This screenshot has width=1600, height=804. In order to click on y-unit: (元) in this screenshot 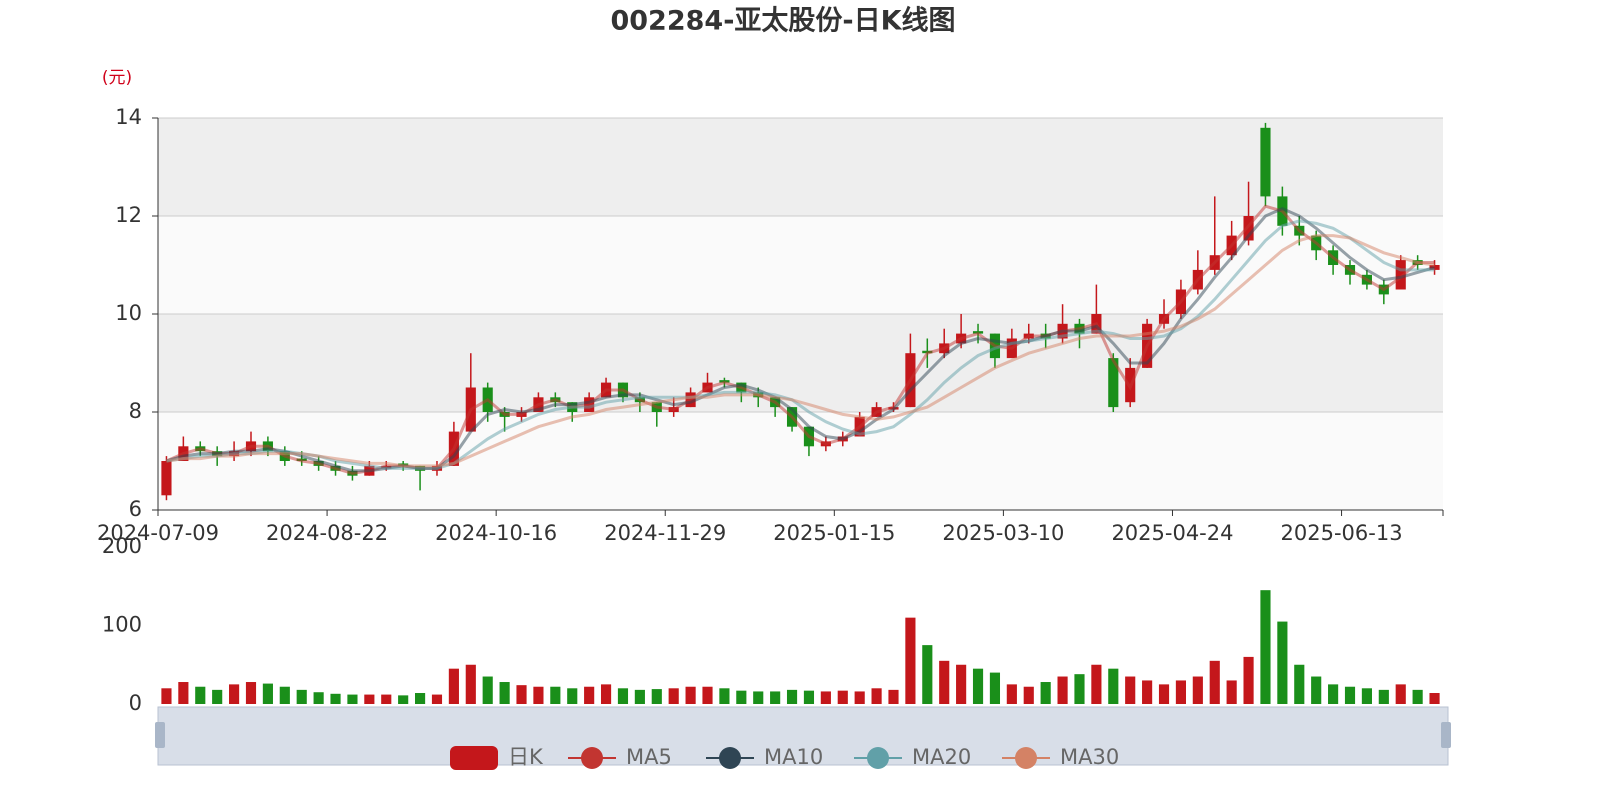, I will do `click(117, 78)`.